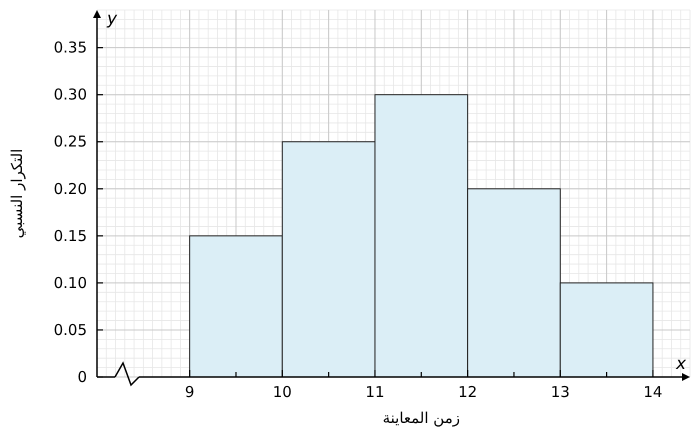 Image resolution: width=698 pixels, height=443 pixels. I want to click on y-tick-label: 0.25, so click(70, 141).